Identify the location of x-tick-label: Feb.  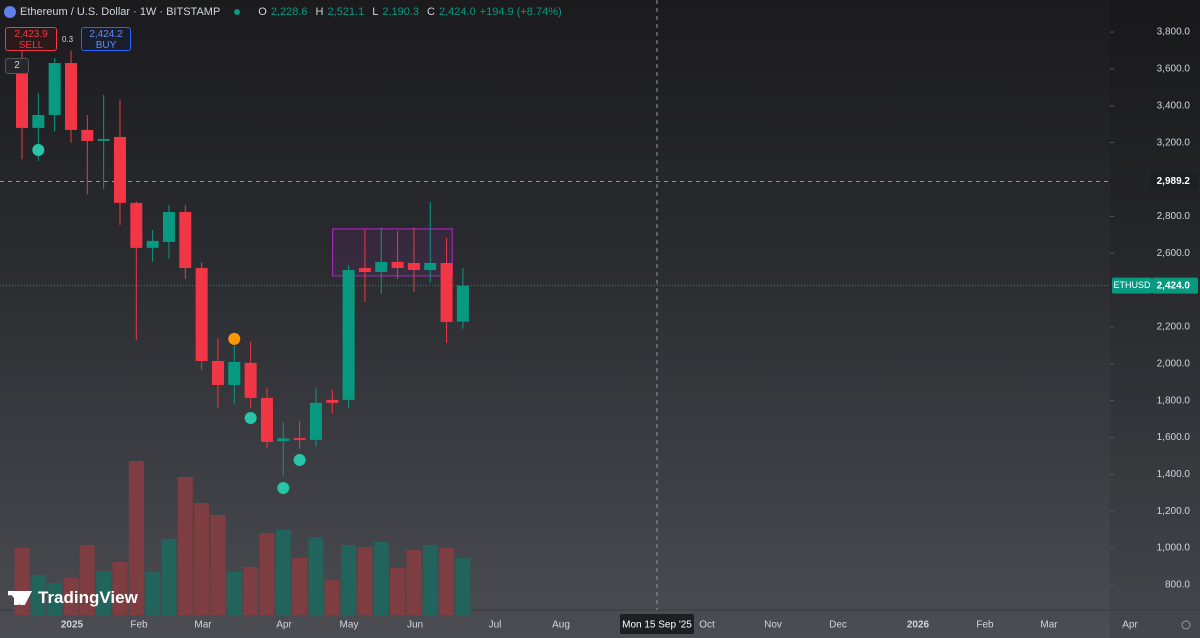
(985, 625).